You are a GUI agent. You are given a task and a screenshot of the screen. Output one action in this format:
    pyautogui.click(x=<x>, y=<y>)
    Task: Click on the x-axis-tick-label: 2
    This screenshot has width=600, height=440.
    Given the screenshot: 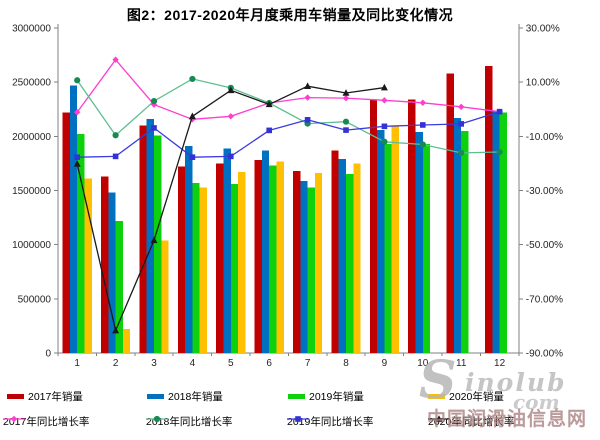 What is the action you would take?
    pyautogui.click(x=116, y=363)
    